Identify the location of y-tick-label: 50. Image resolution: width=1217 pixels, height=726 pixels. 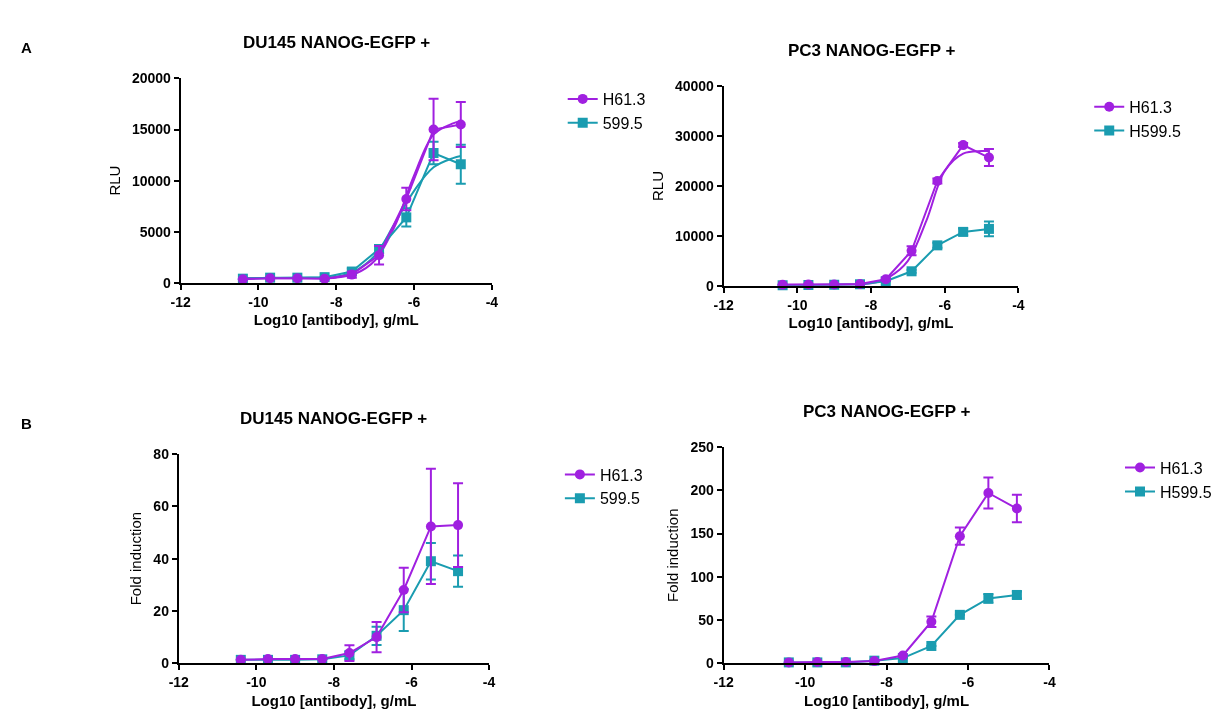
(706, 619).